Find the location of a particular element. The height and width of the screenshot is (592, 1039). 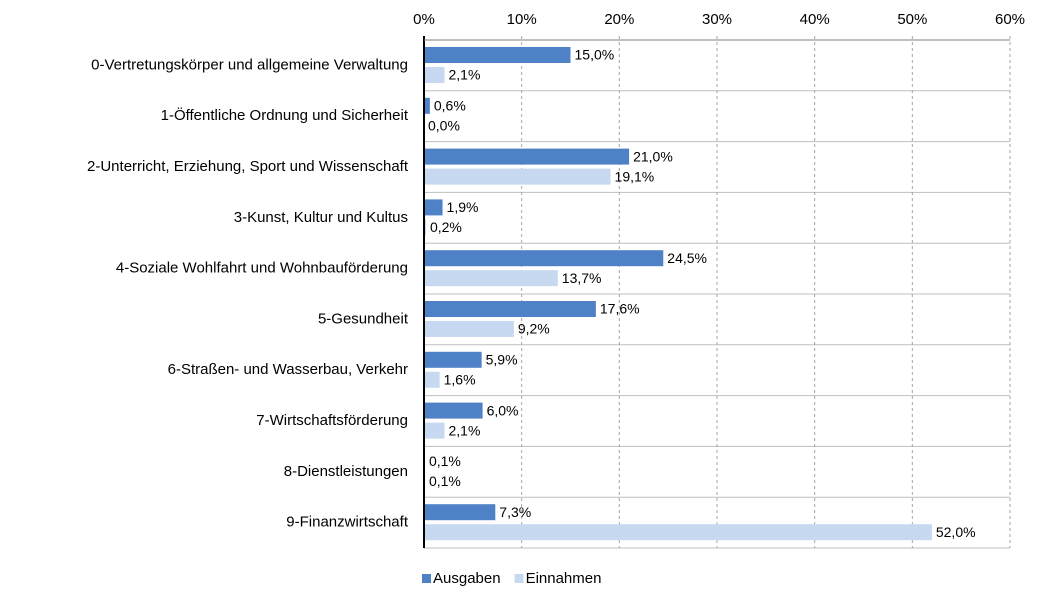

value-label: 9,2% is located at coordinates (534, 329).